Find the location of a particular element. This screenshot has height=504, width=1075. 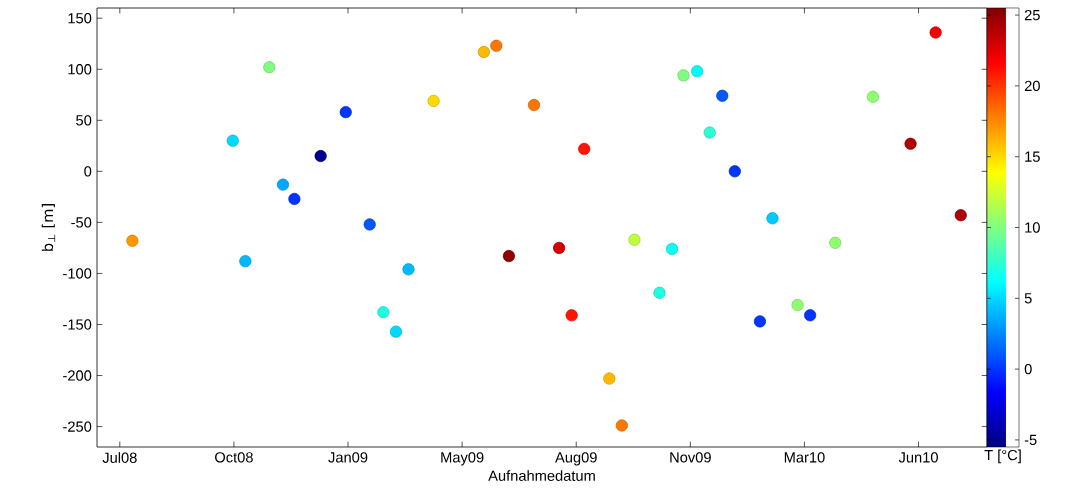

y-tick-label: 100 is located at coordinates (80, 69).